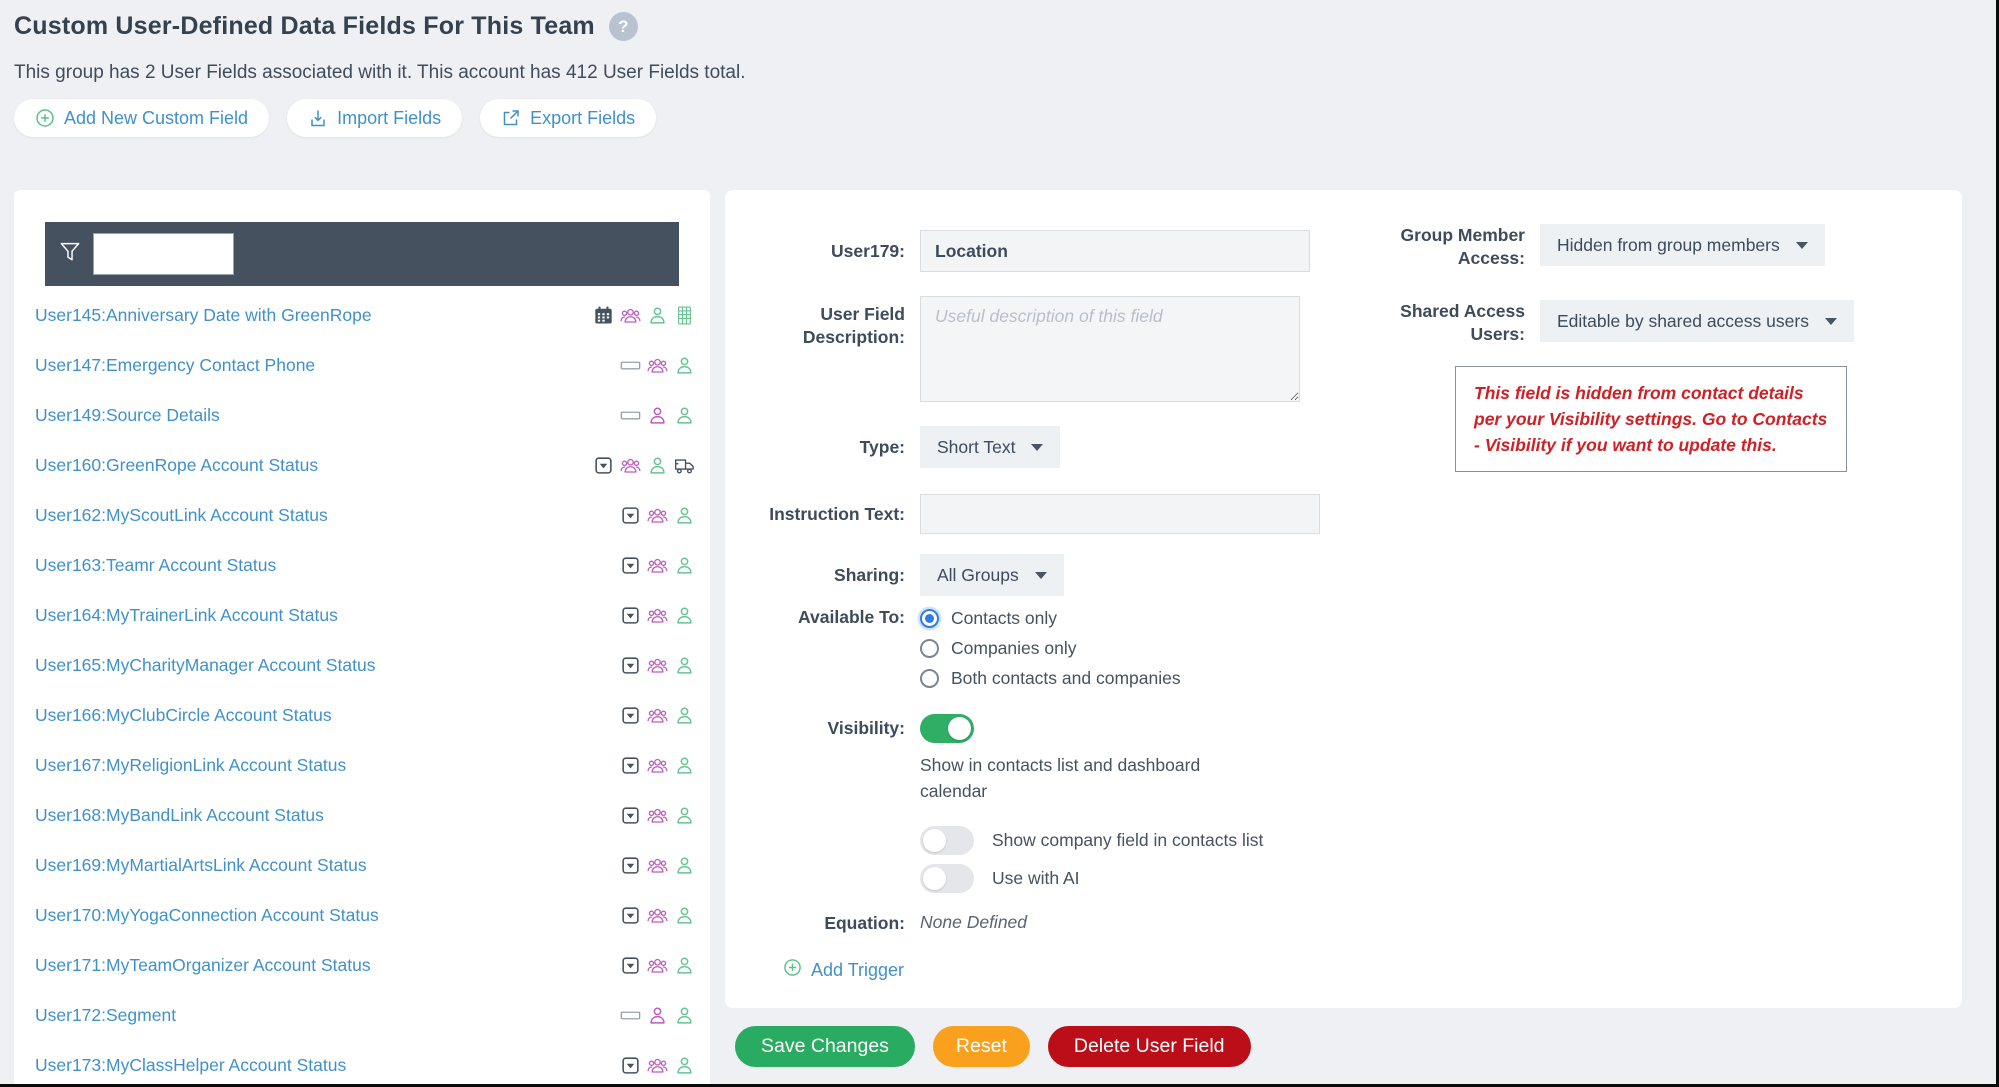 The width and height of the screenshot is (1999, 1087). I want to click on field-name-input, so click(1115, 251).